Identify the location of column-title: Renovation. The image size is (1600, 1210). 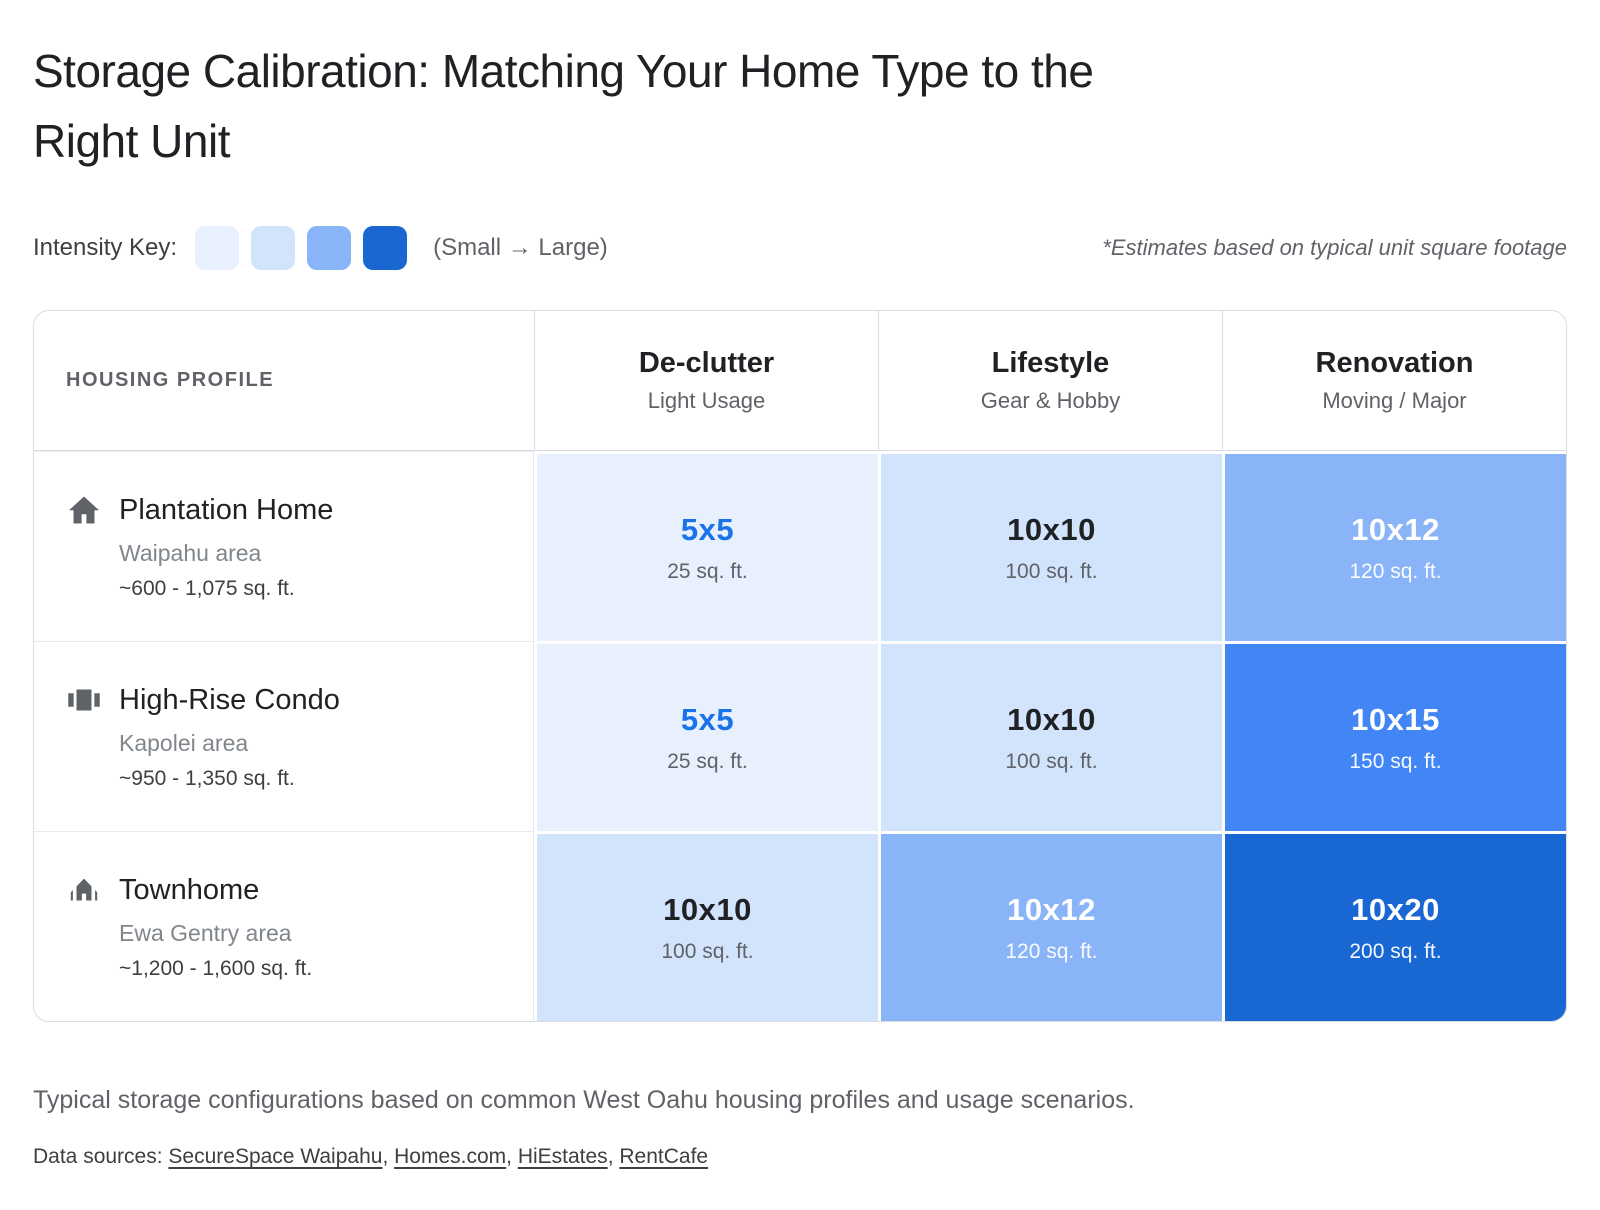
(1394, 363).